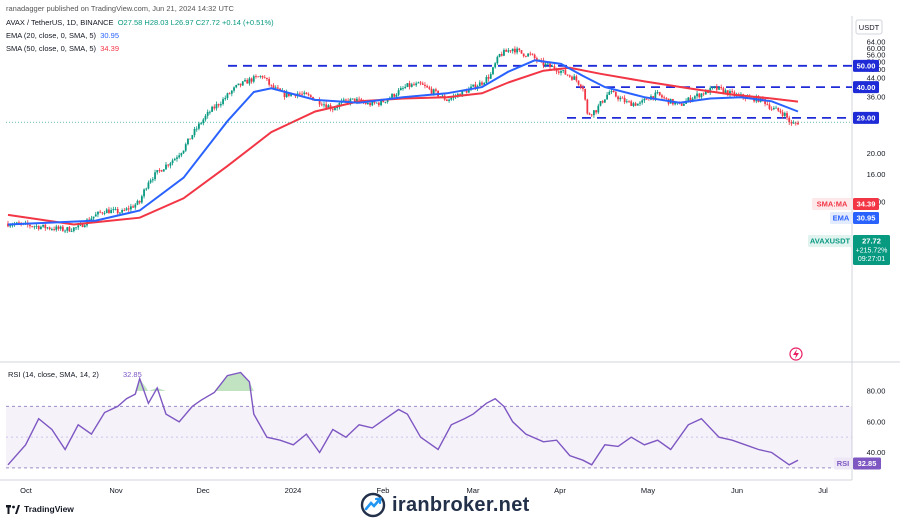 This screenshot has width=900, height=521. What do you see at coordinates (866, 87) in the screenshot?
I see `level-badge-40.00-text: 40.00` at bounding box center [866, 87].